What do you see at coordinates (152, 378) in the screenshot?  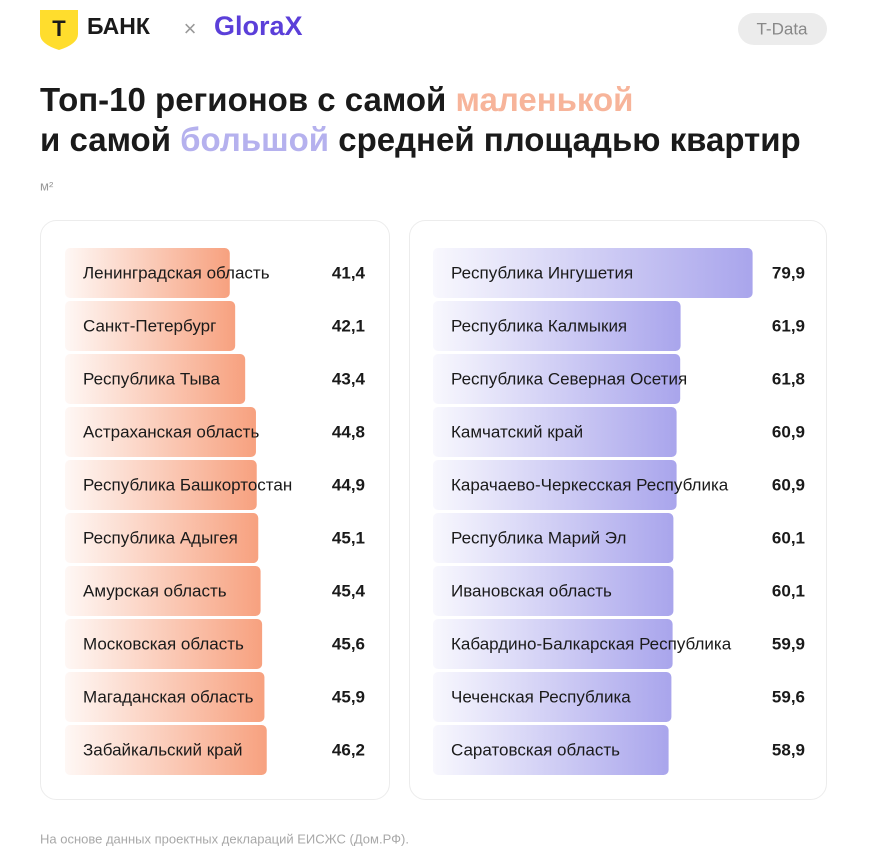 I see `category-label: Республика Тыва` at bounding box center [152, 378].